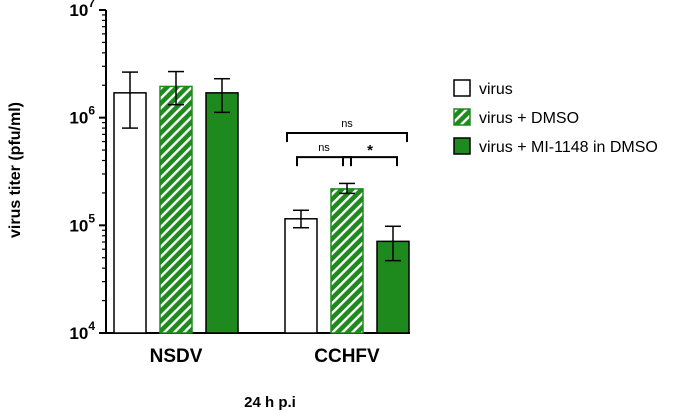 The width and height of the screenshot is (700, 420). What do you see at coordinates (82, 331) in the screenshot?
I see `y-tick-label-0: 10⁴` at bounding box center [82, 331].